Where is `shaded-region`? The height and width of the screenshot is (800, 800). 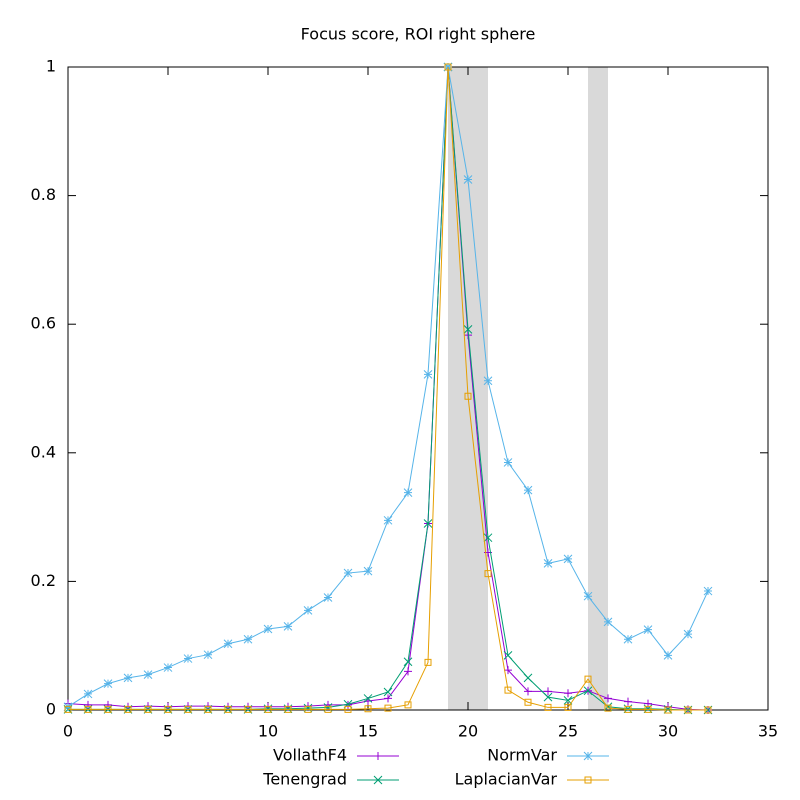 shaded-region is located at coordinates (598, 388).